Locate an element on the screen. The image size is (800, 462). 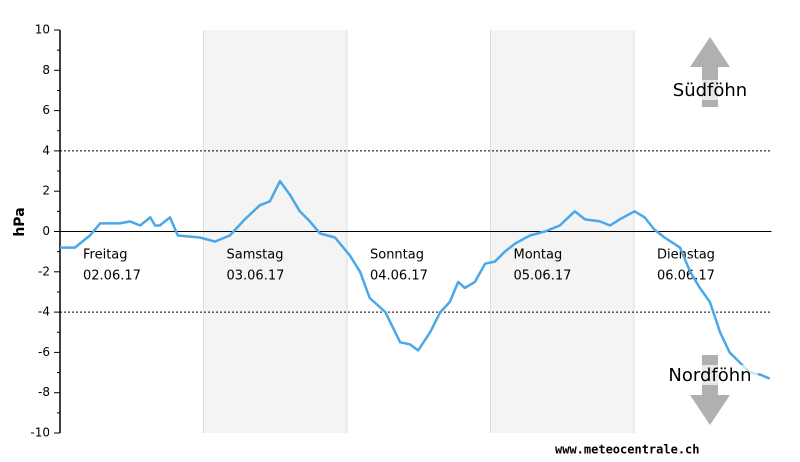
day-name: Dienstag is located at coordinates (686, 255).